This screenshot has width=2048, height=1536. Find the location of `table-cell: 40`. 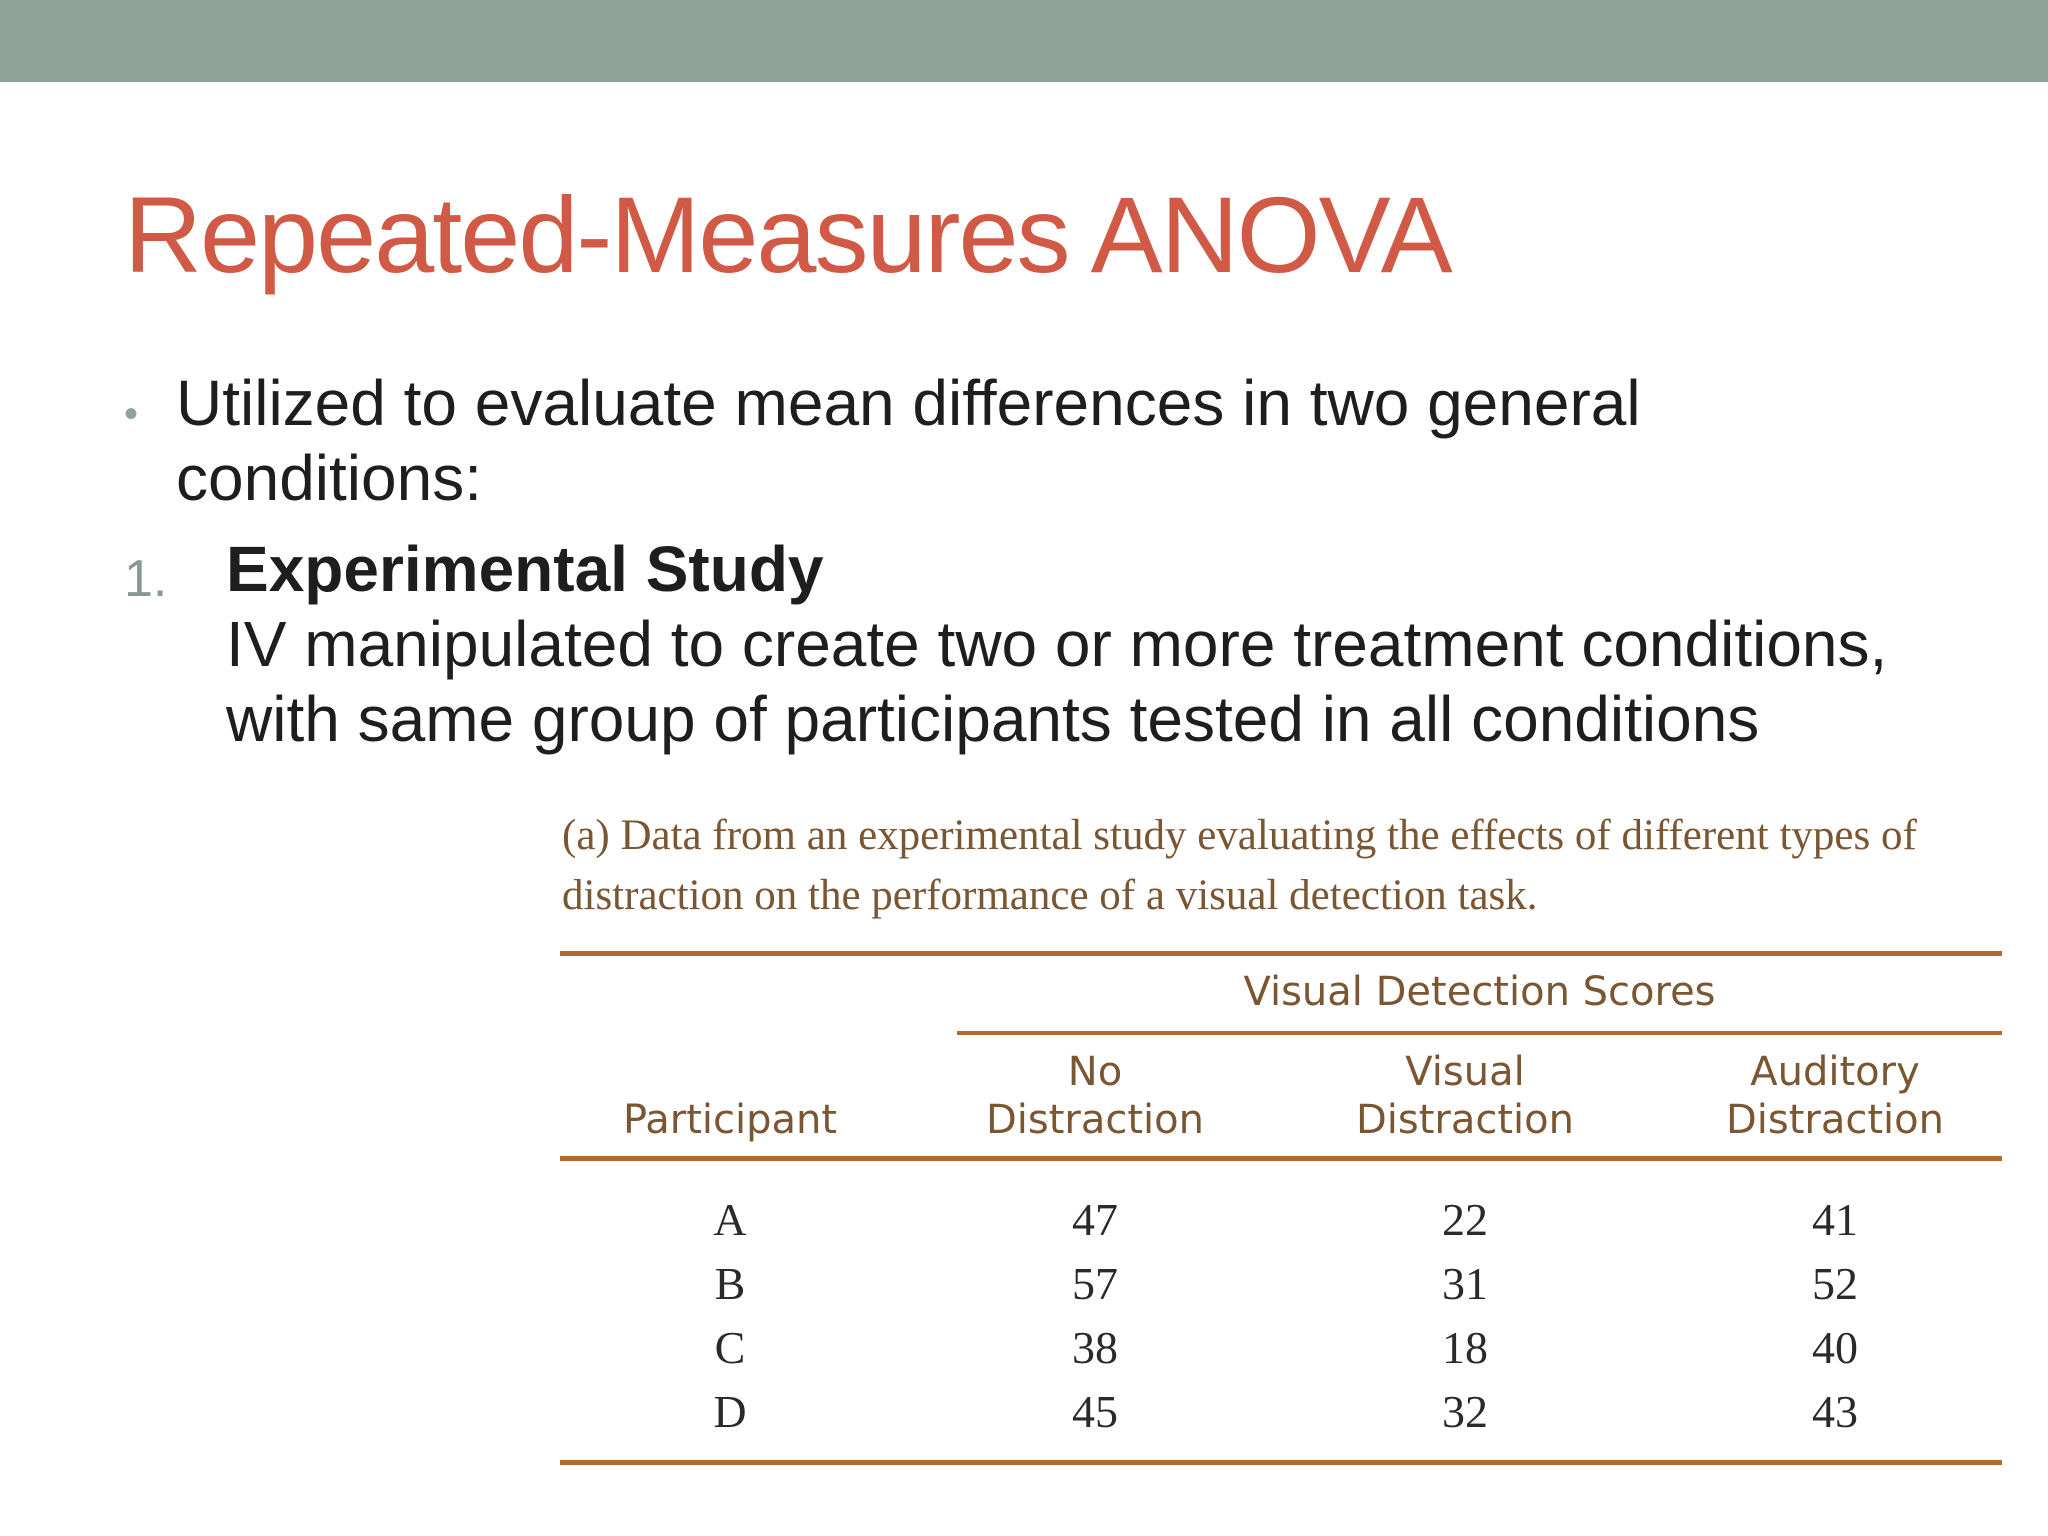

table-cell: 40 is located at coordinates (1835, 1347).